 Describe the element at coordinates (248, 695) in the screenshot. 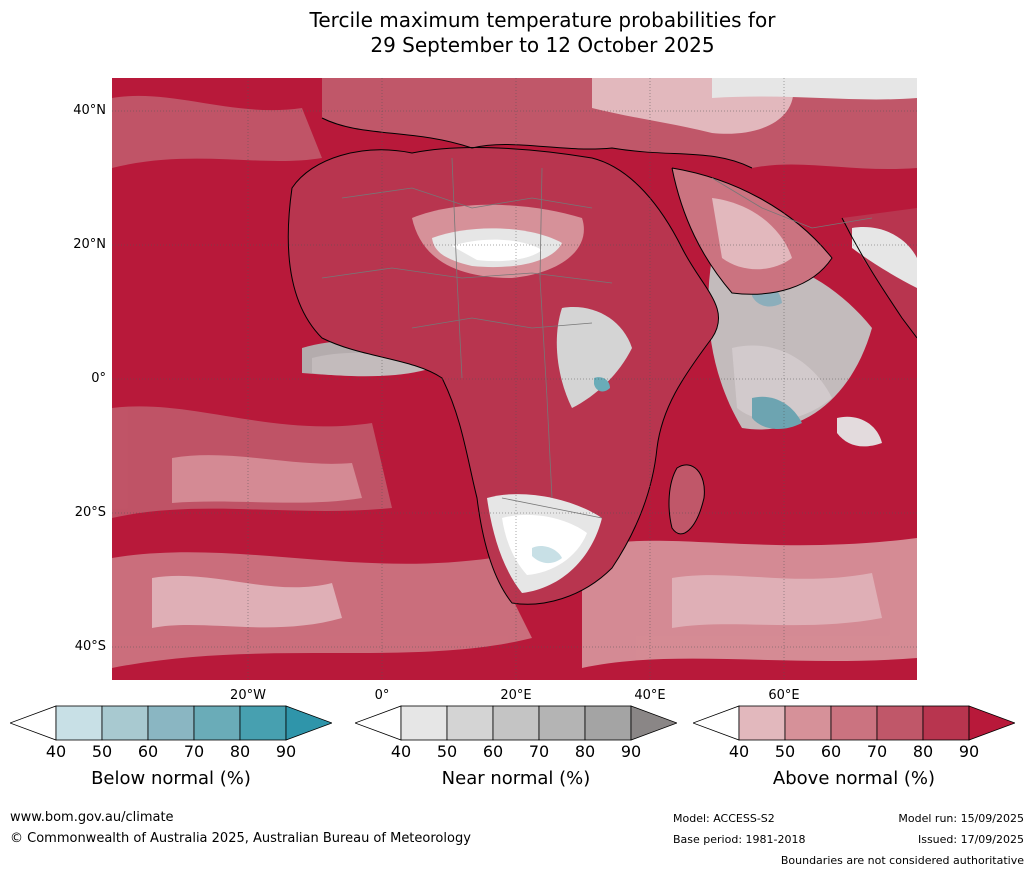

I see `lon-label-20w: 20°W` at that location.